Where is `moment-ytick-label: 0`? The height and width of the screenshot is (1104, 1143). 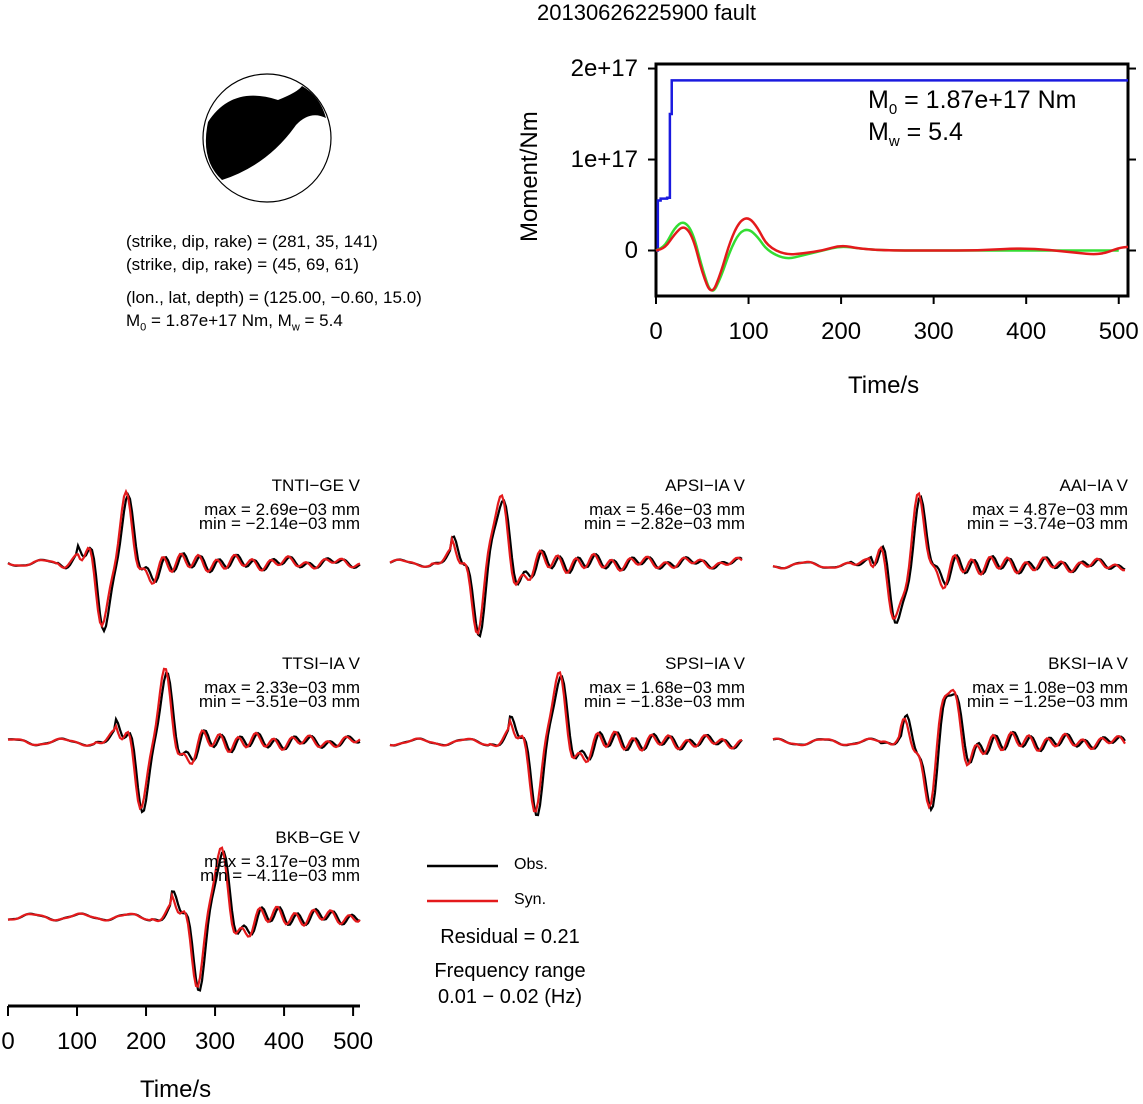 moment-ytick-label: 0 is located at coordinates (631, 250).